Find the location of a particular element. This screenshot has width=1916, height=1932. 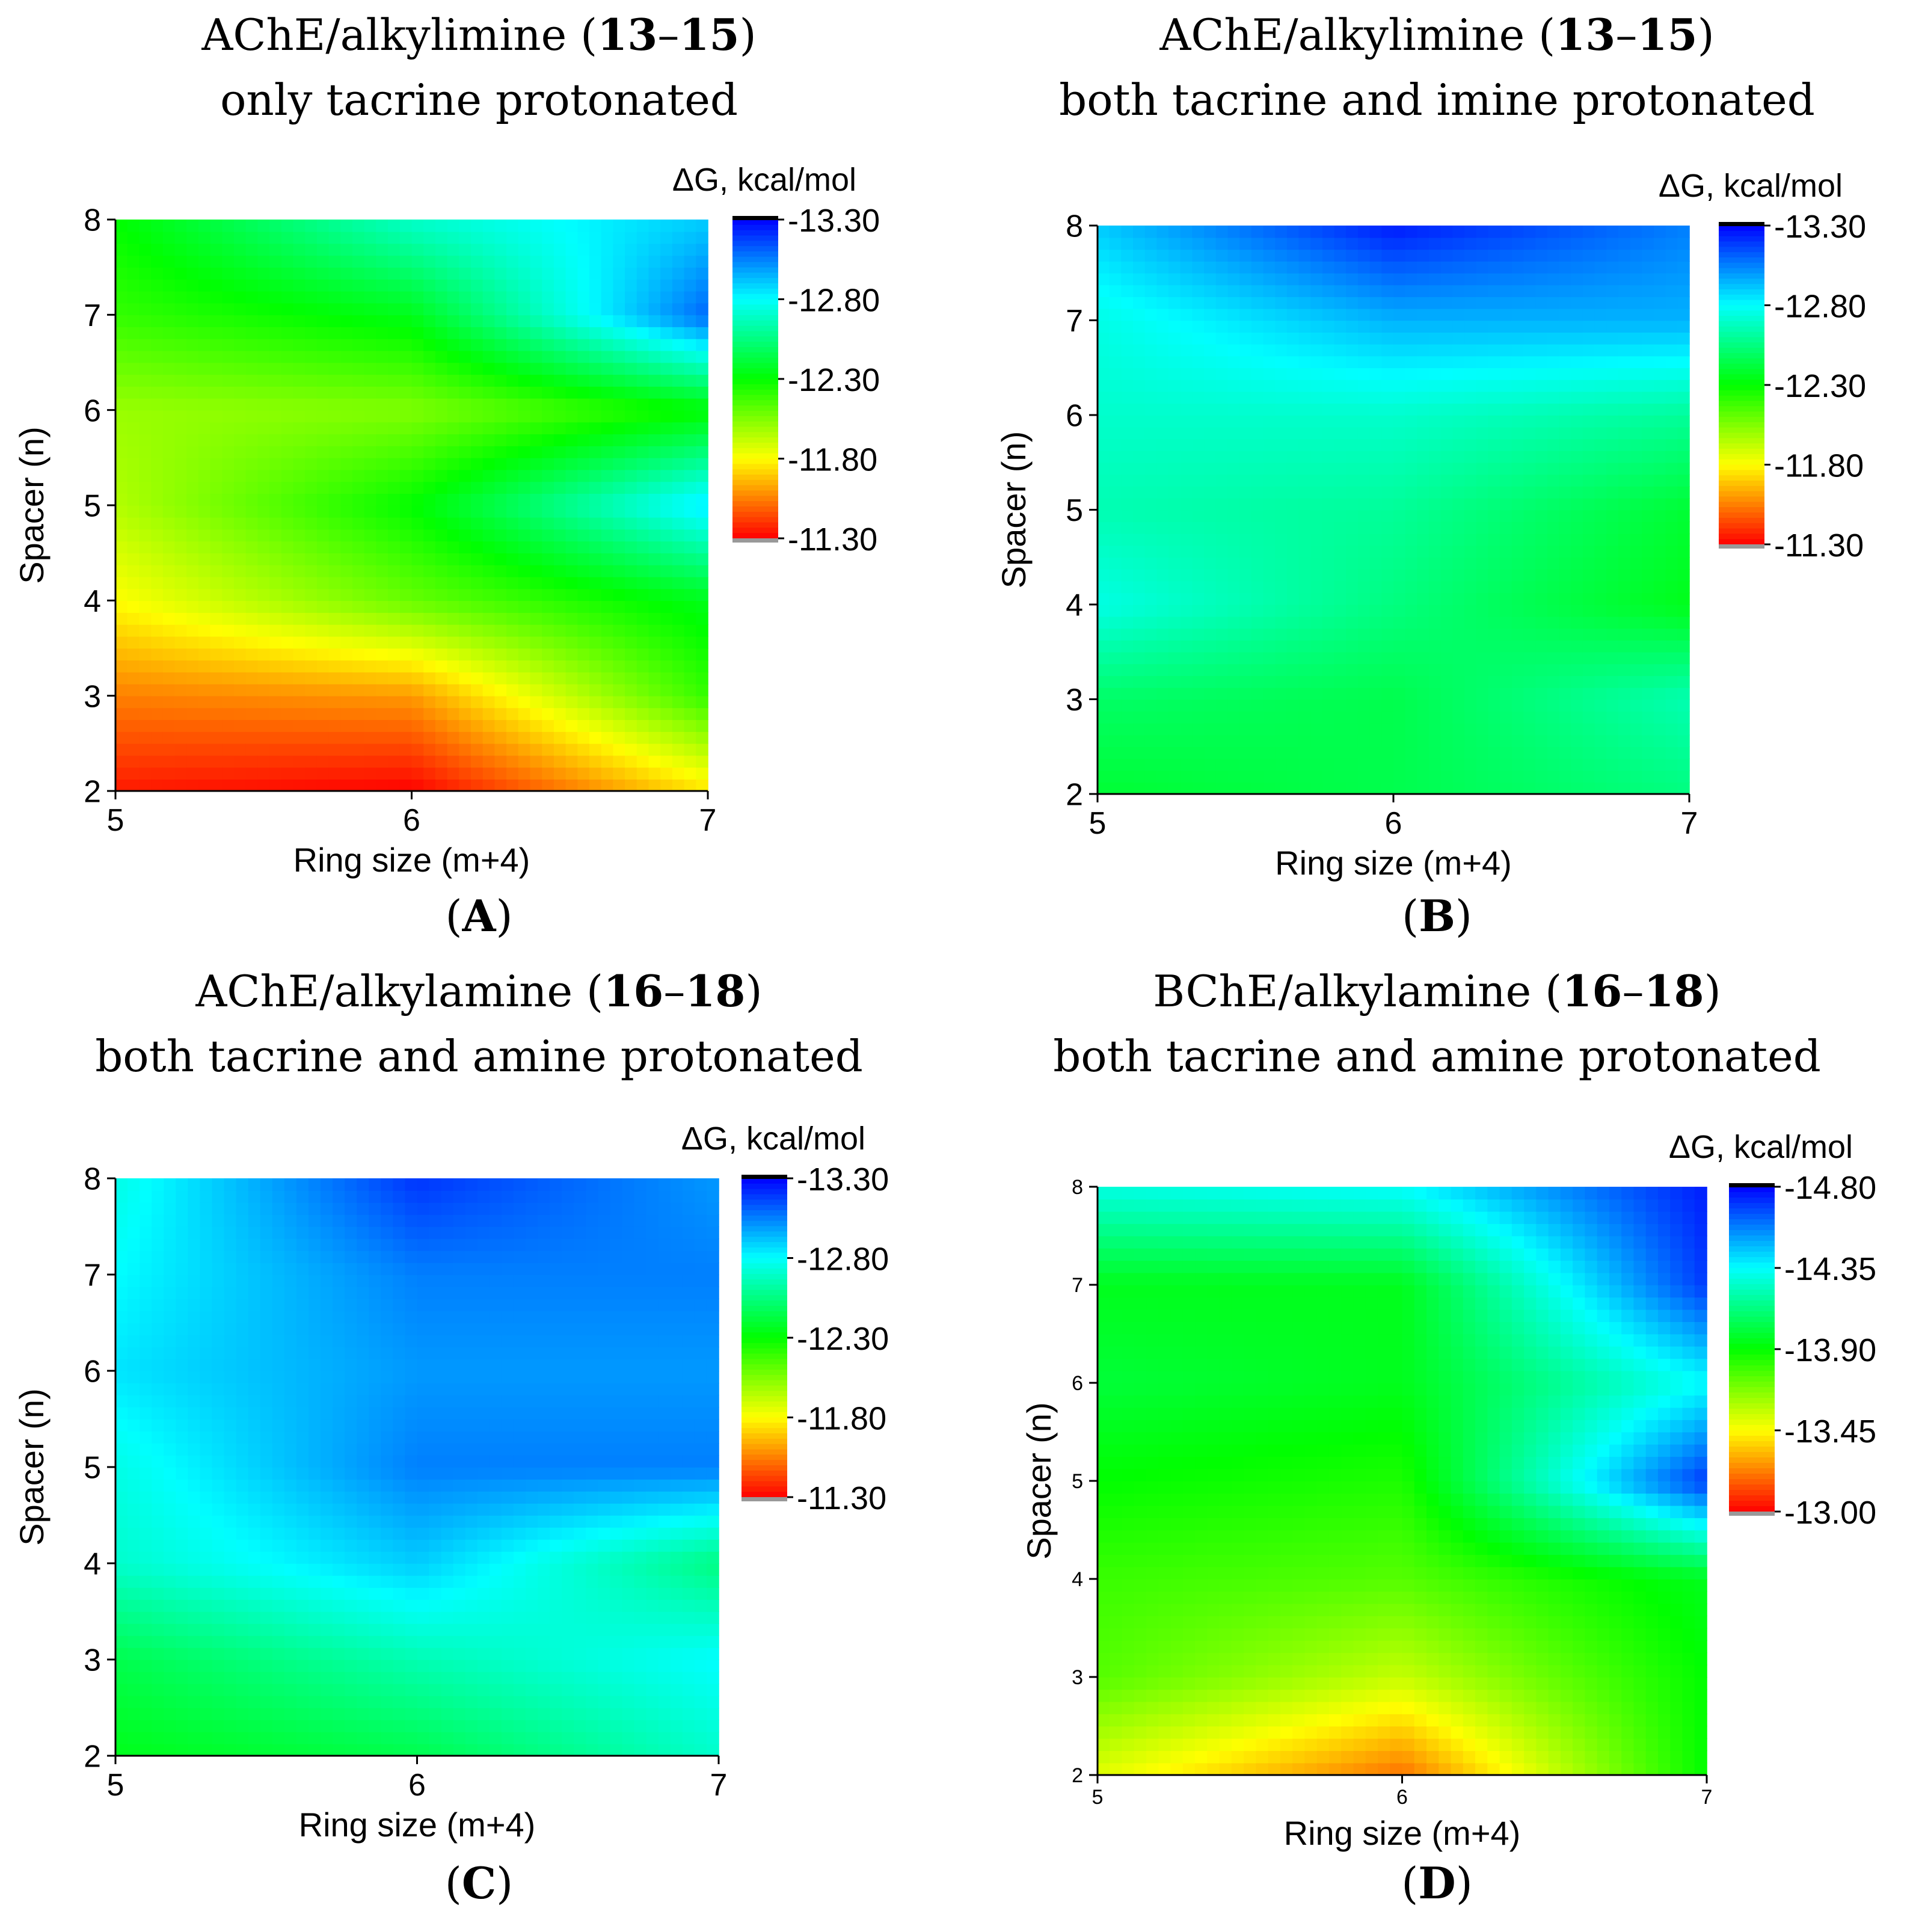

x-tick-label: 6 is located at coordinates (1393, 823).